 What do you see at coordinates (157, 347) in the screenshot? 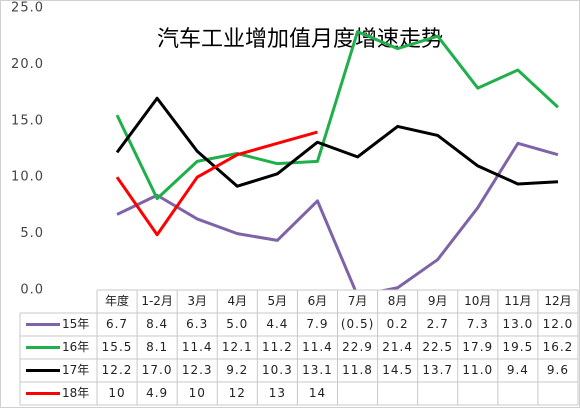
I see `data-label: 8.1` at bounding box center [157, 347].